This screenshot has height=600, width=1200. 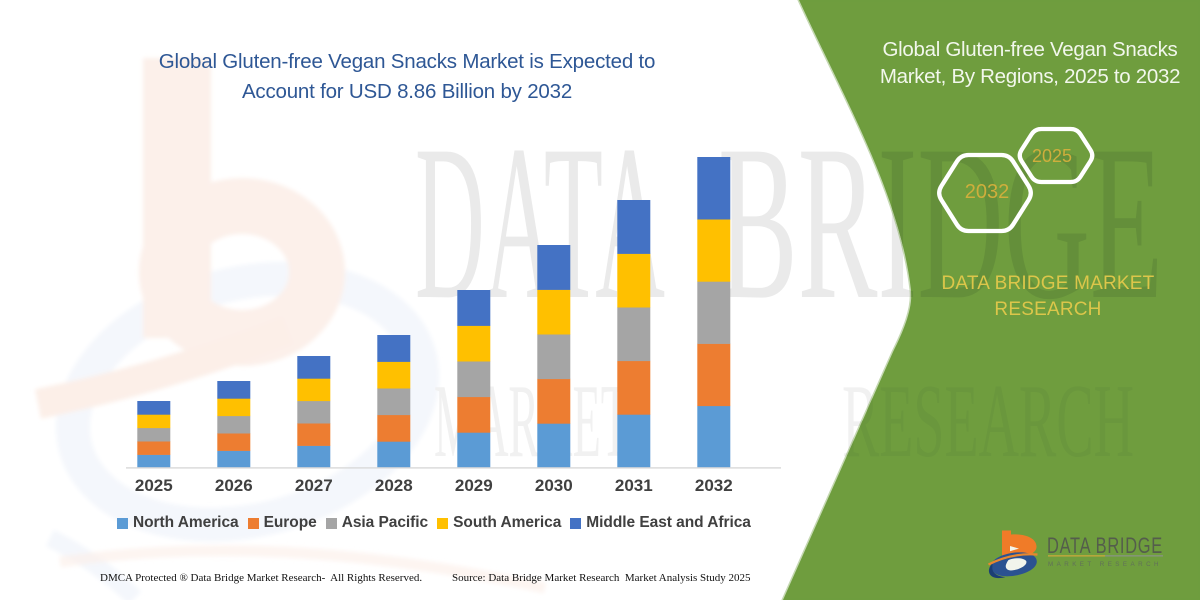 I want to click on svg-text: MARKET RESEARCH, so click(x=1105, y=564).